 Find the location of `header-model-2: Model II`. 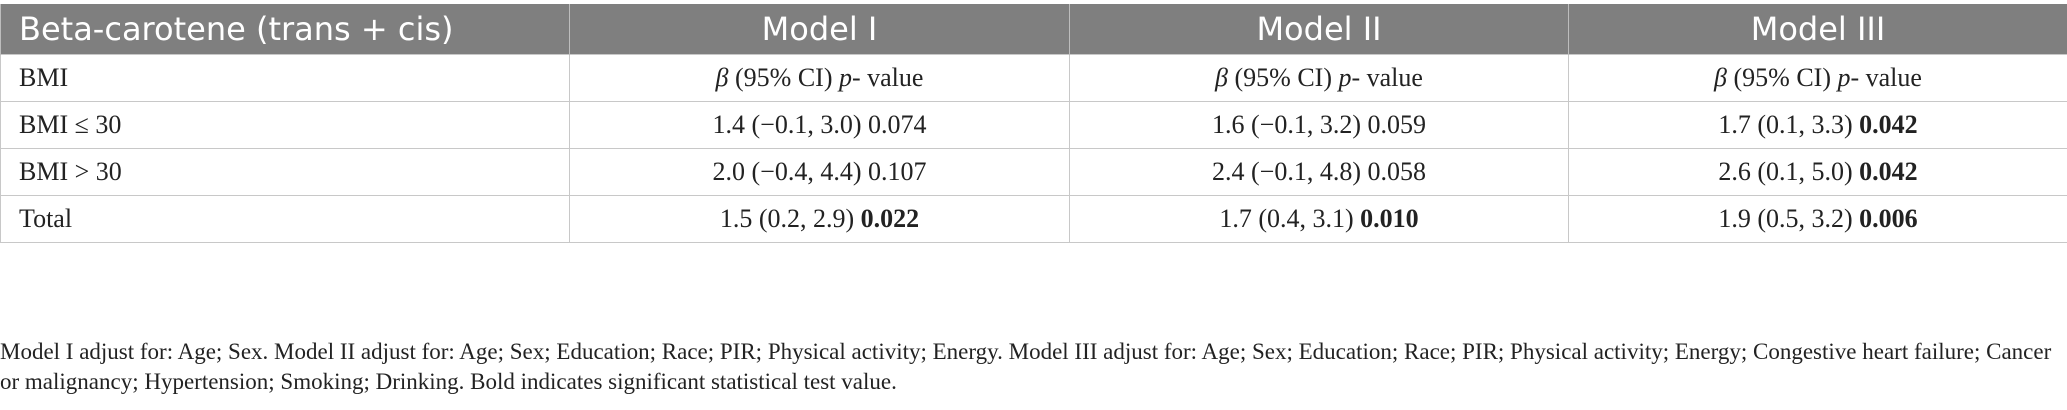

header-model-2: Model II is located at coordinates (1319, 29).